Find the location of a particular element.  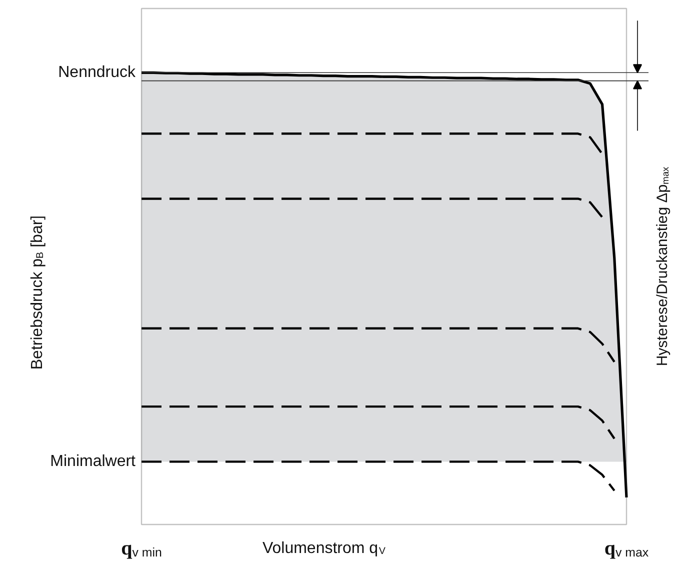

y2-axis-title: Hysterese/Druckanstieg Δpmax is located at coordinates (662, 266).